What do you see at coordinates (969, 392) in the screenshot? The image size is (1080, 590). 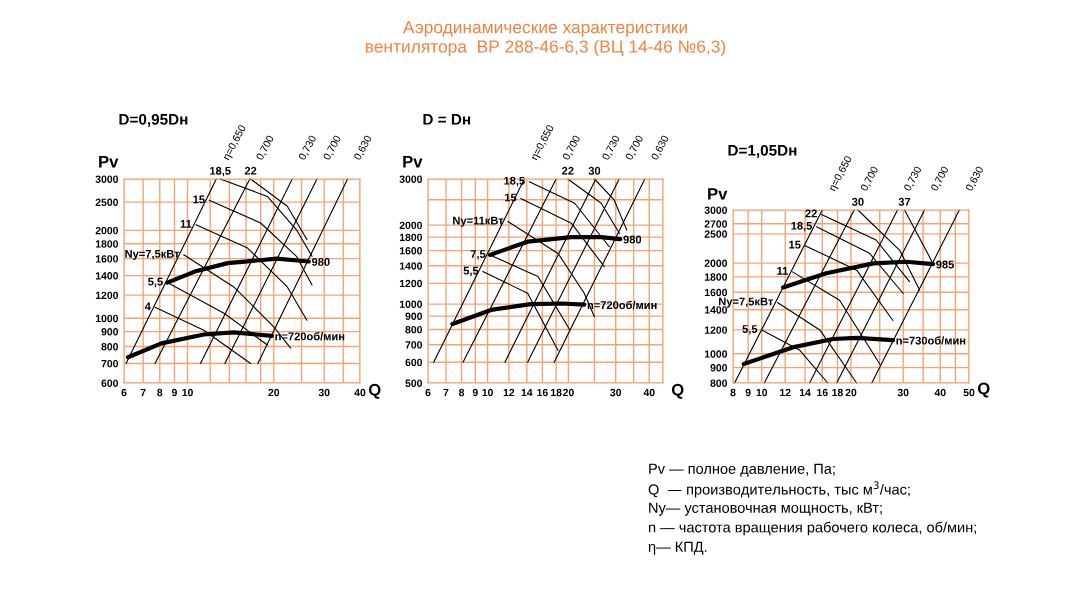 I see `x-tick-label: 50` at bounding box center [969, 392].